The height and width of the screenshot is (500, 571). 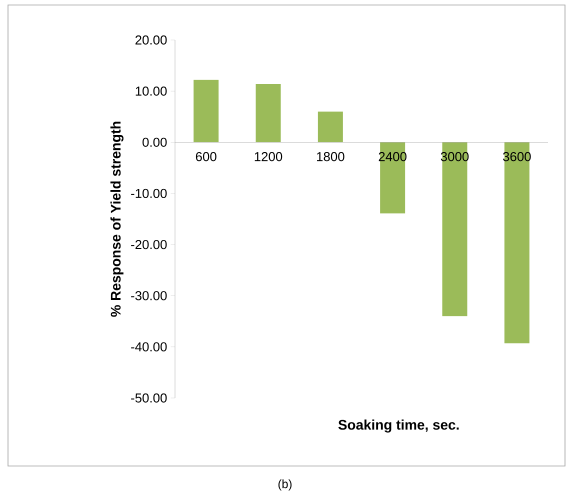 What do you see at coordinates (151, 91) in the screenshot?
I see `y-tick-label: 10.00` at bounding box center [151, 91].